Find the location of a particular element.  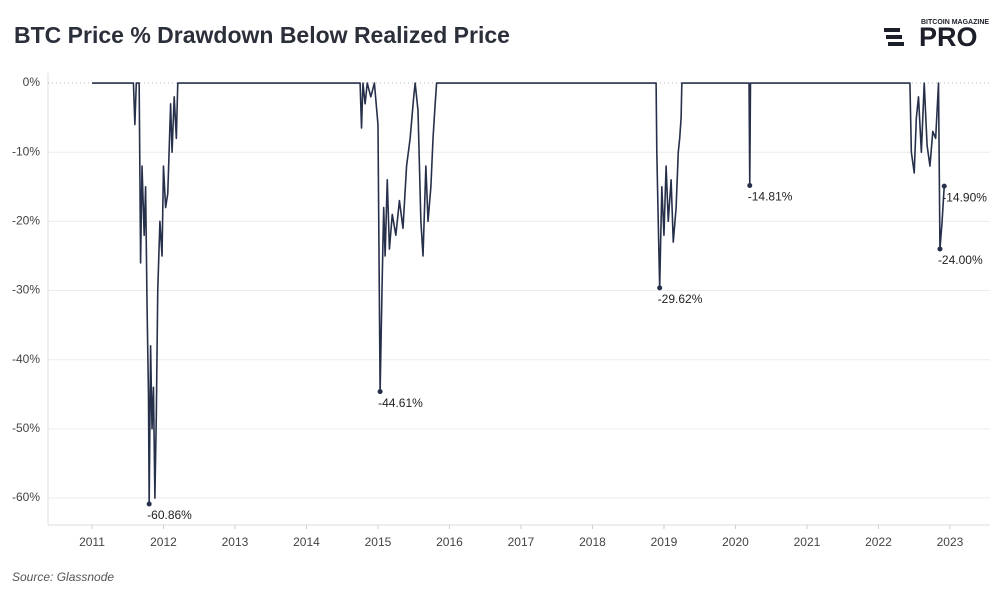

x-tick-label: 2022 is located at coordinates (878, 542).